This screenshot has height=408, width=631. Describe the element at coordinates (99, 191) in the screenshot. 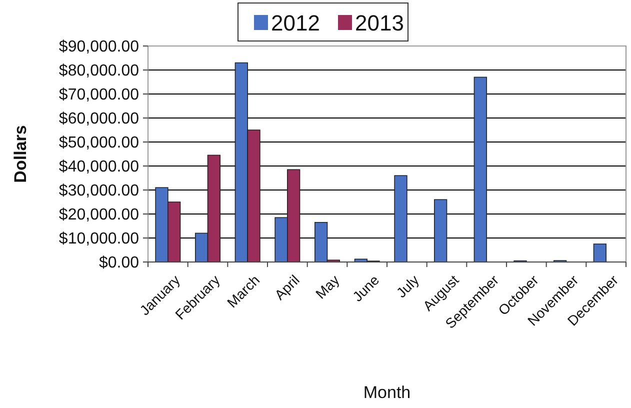

I see `y-tick-label: $30,000.00` at that location.